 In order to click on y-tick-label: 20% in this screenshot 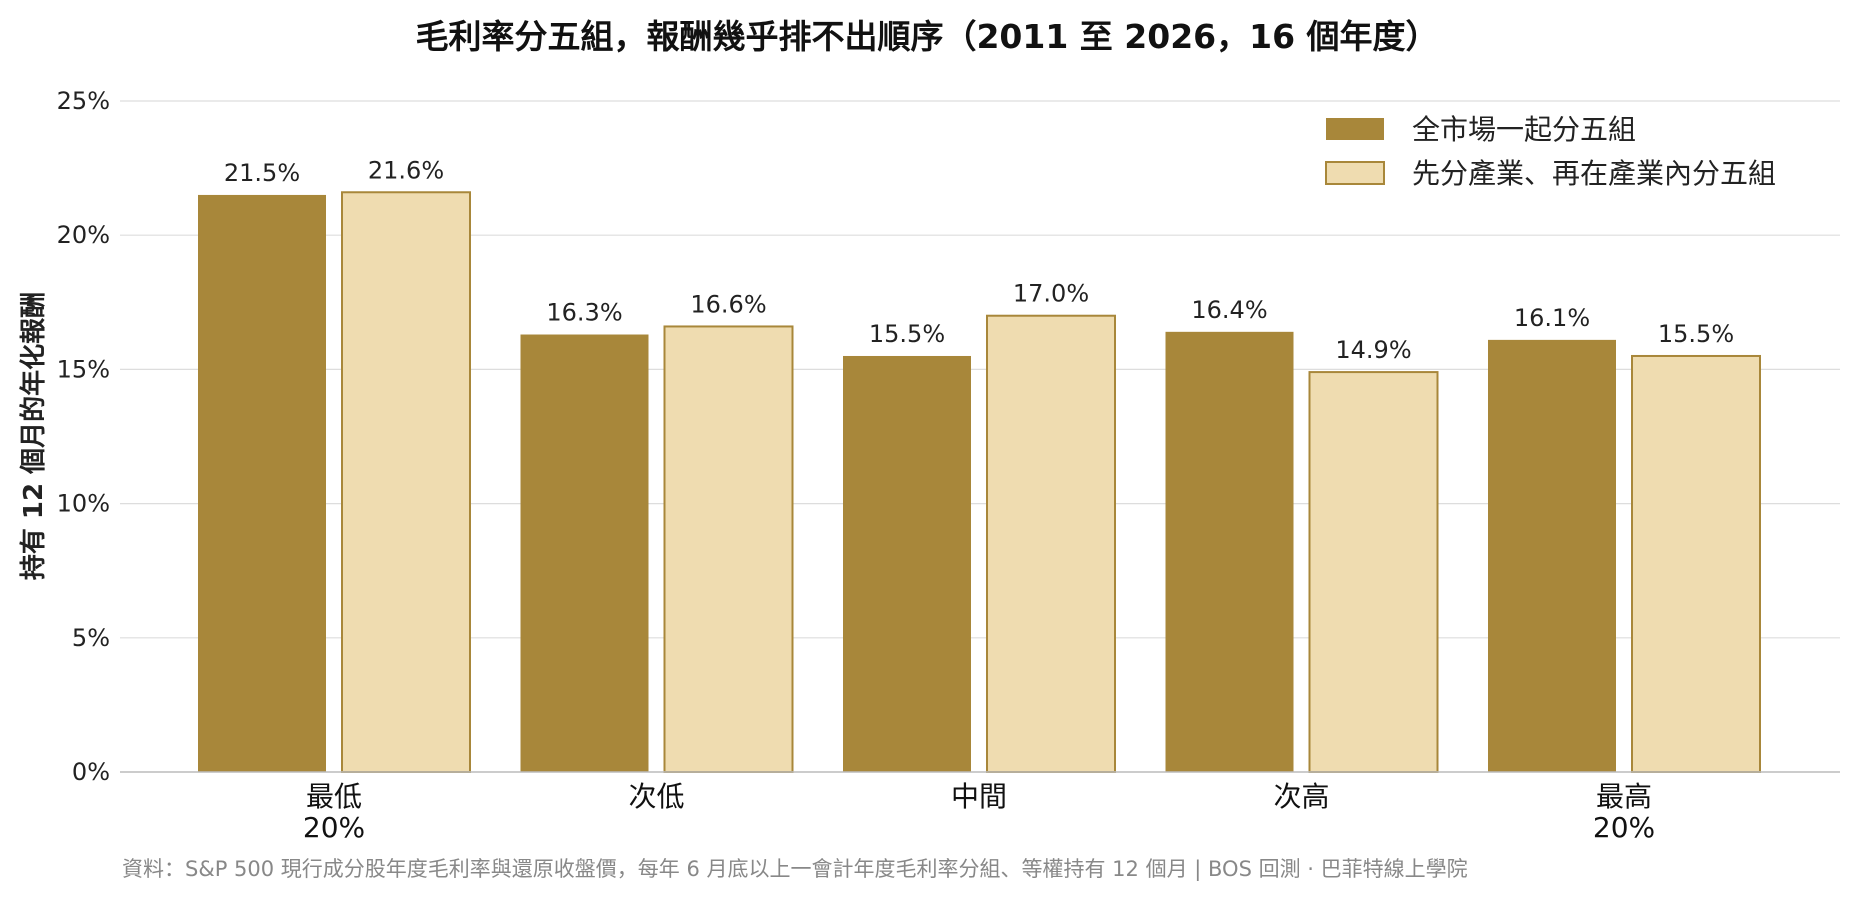, I will do `click(83, 235)`.